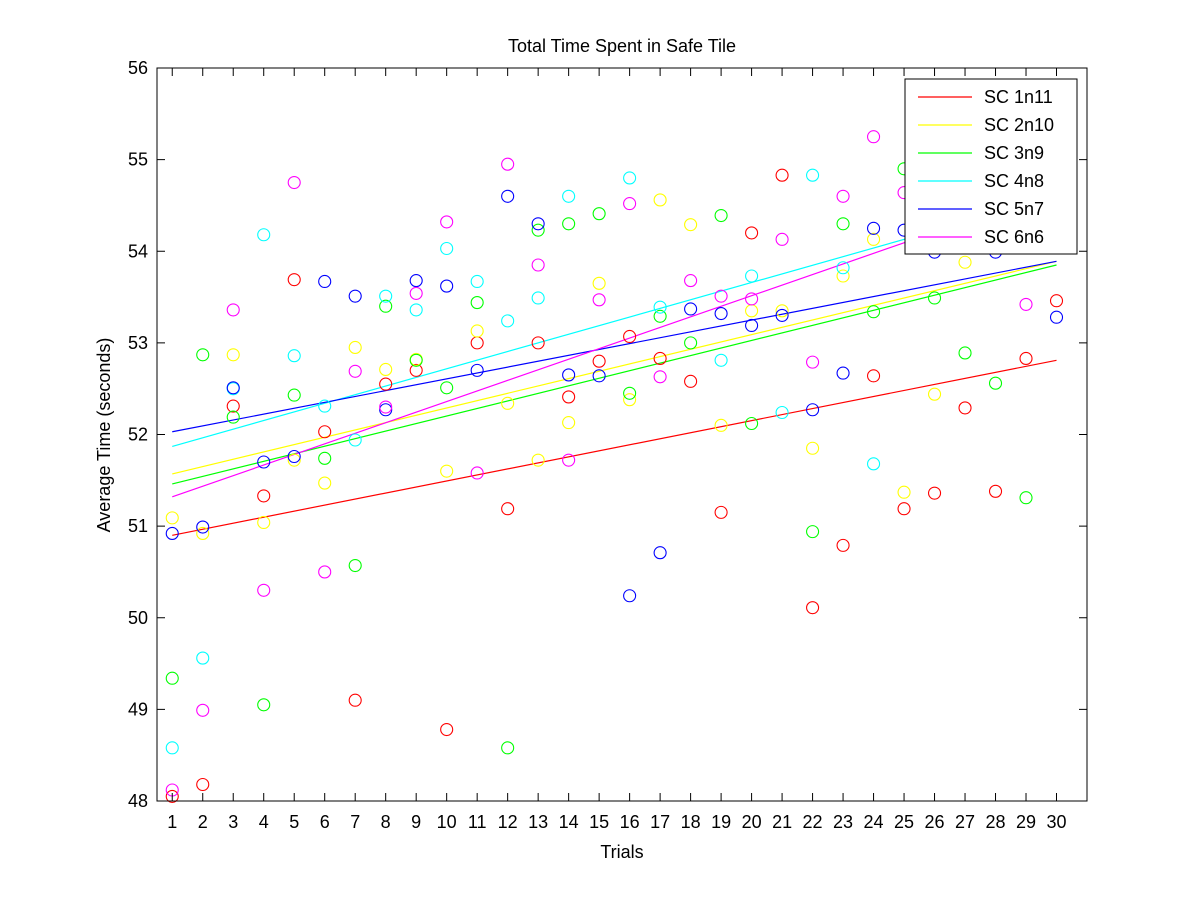 The image size is (1201, 900). Describe the element at coordinates (569, 822) in the screenshot. I see `x-tick-label: 14` at that location.